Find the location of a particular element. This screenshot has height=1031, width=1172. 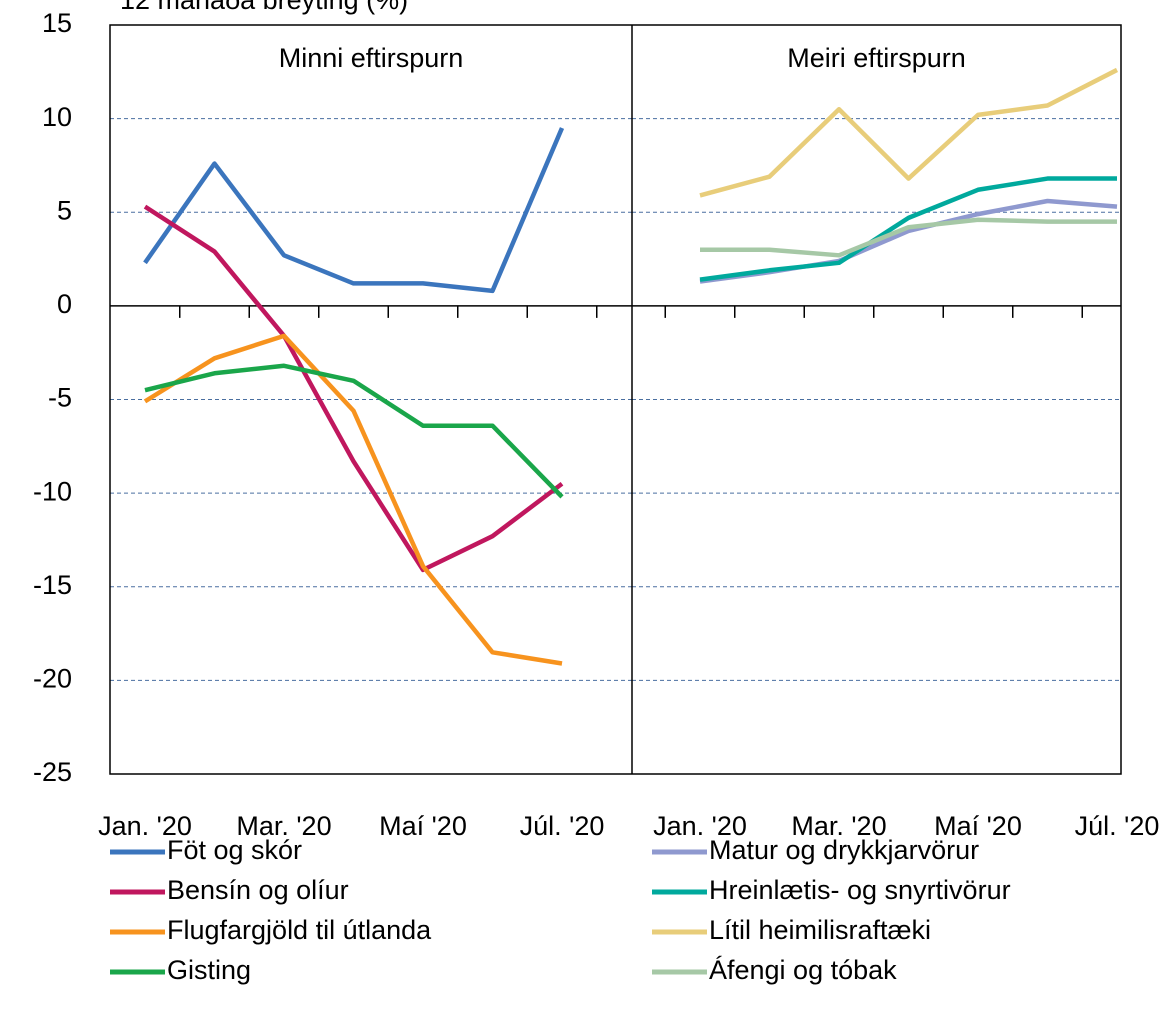

panel-title: Minni eftirspurn is located at coordinates (371, 58).